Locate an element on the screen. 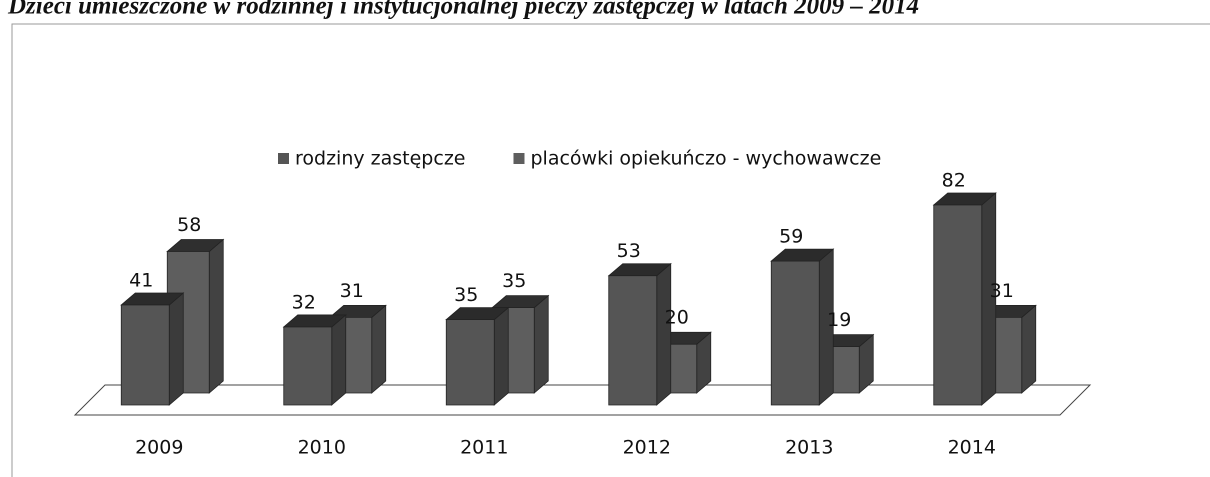 Image resolution: width=1210 pixels, height=477 pixels. x-tick-label: 2014 is located at coordinates (972, 448).